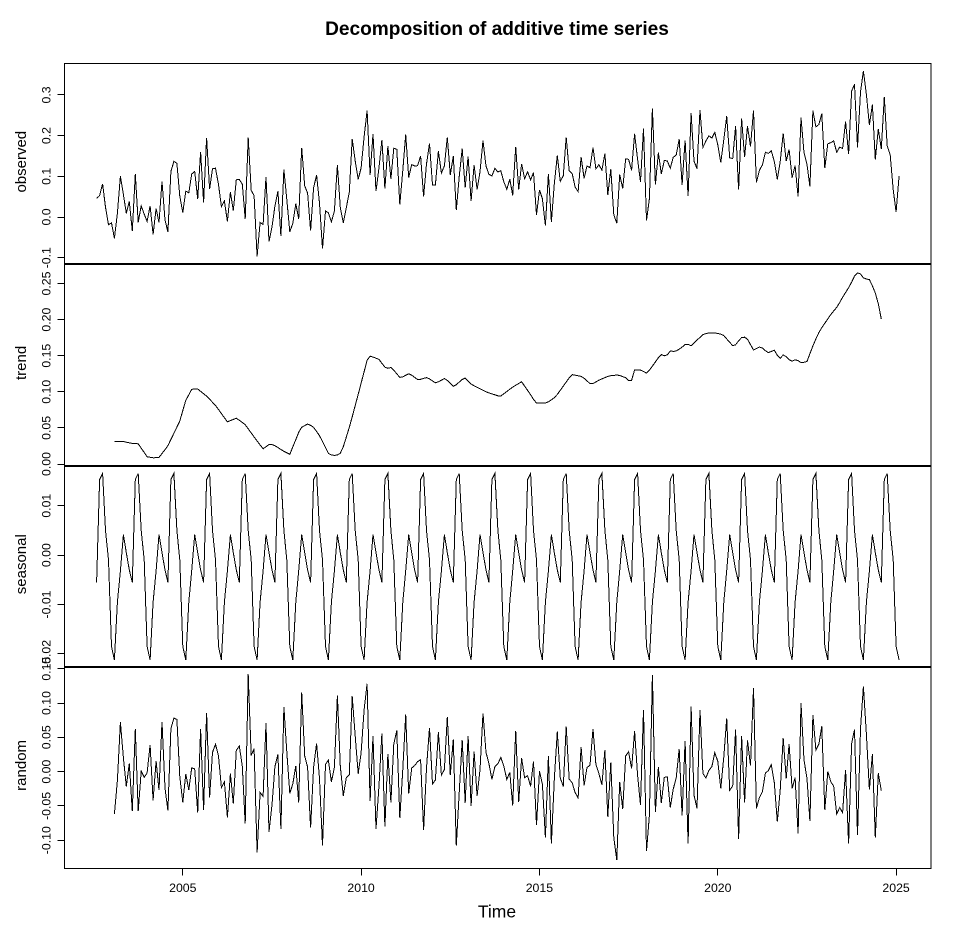  Describe the element at coordinates (47, 840) in the screenshot. I see `svg-text: -0.10` at that location.